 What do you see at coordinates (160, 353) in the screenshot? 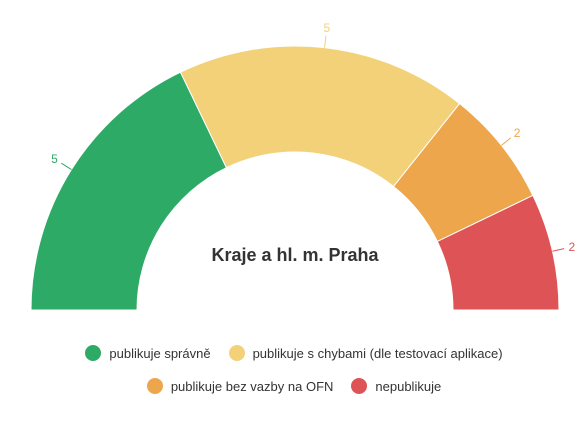
I see `legend-label-0: publikuje správně` at bounding box center [160, 353].